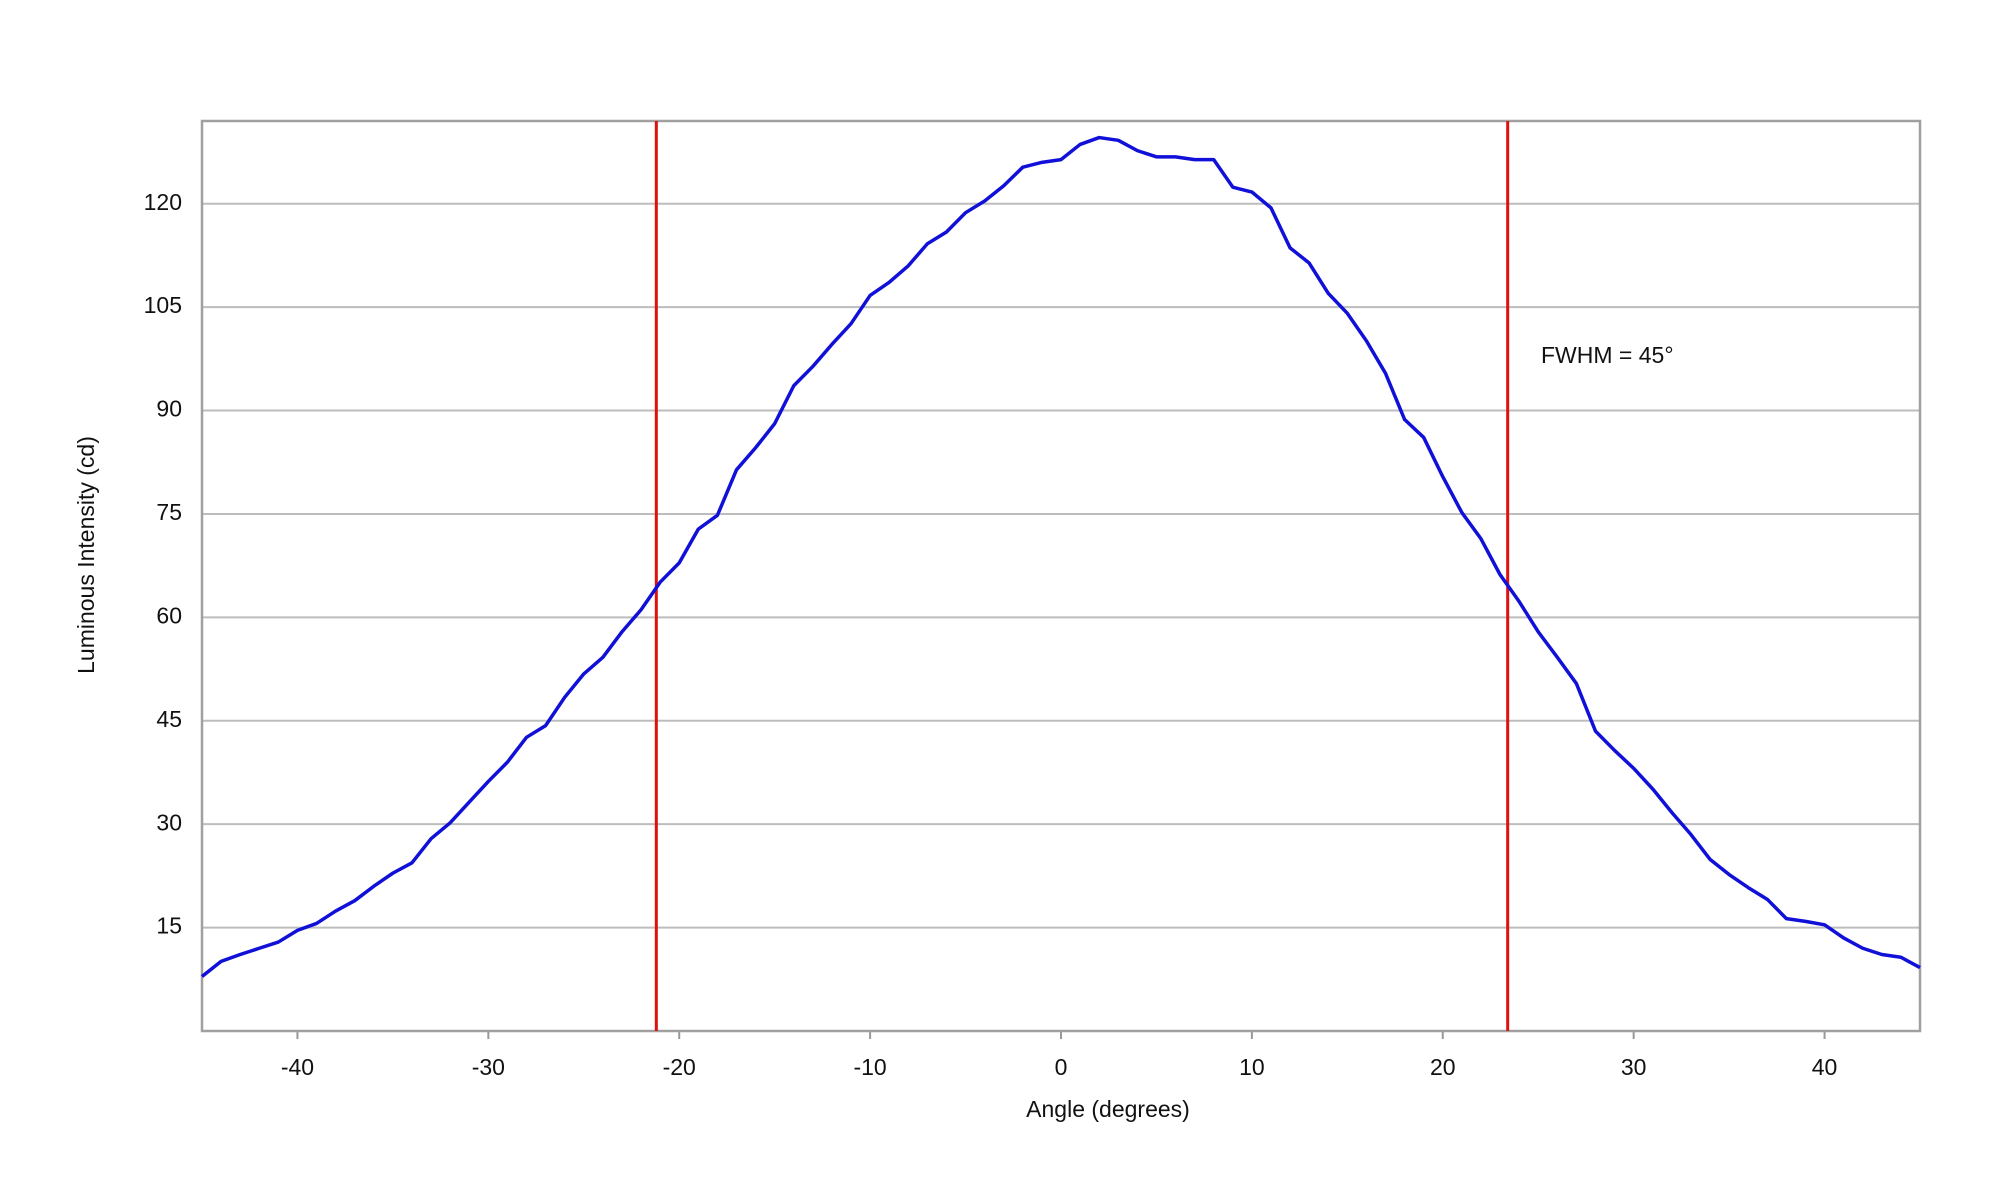  Describe the element at coordinates (169, 615) in the screenshot. I see `y-tick-label: 60` at that location.